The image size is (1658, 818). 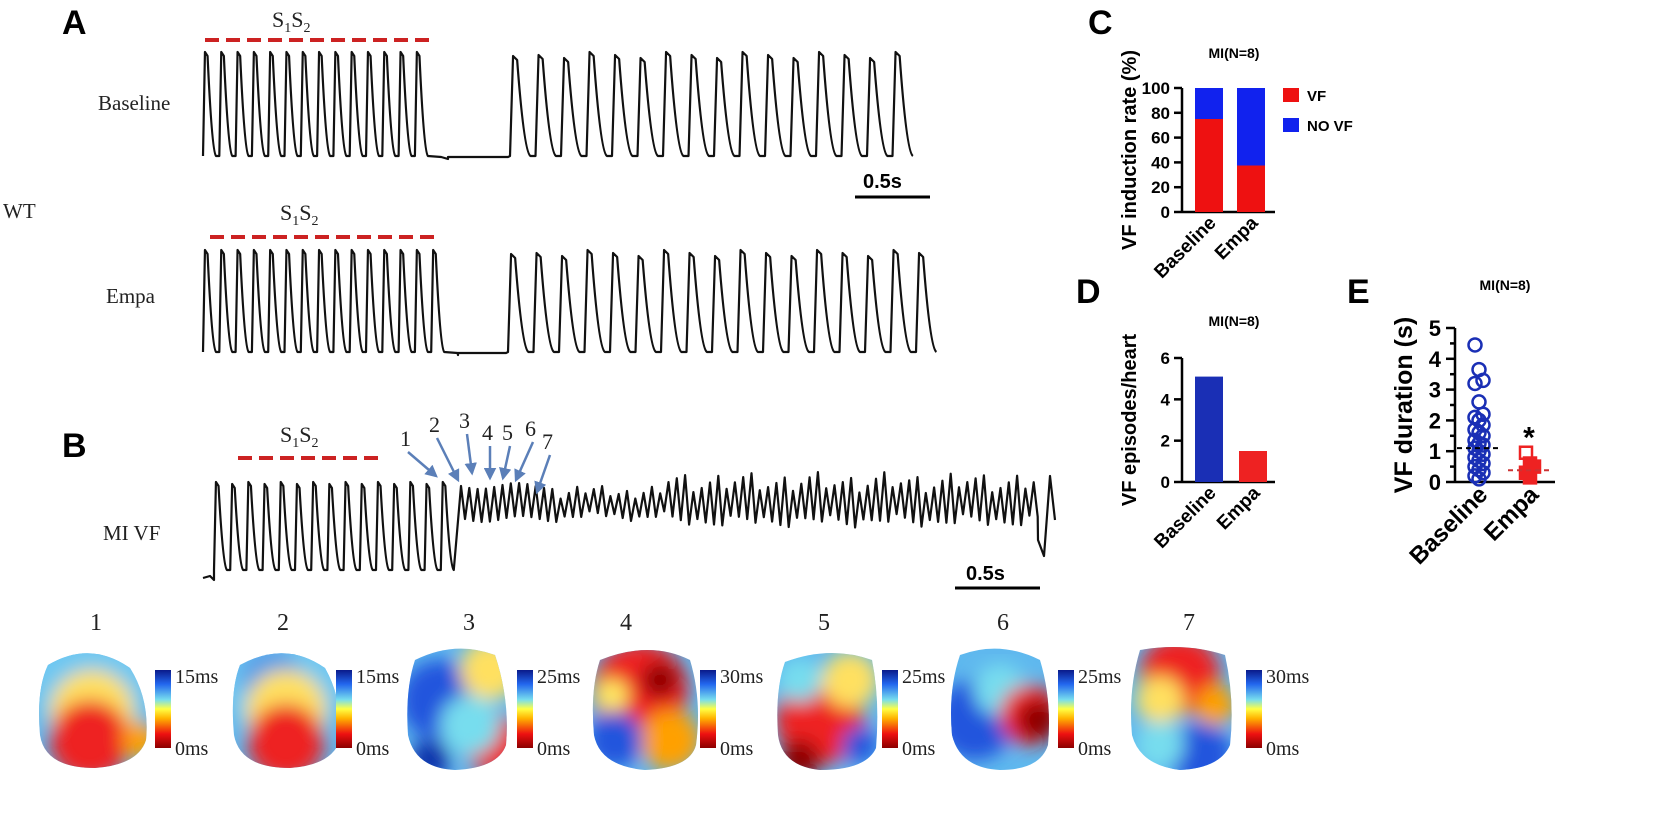 I want to click on chart-c-ytick: 0, so click(x=1165, y=212).